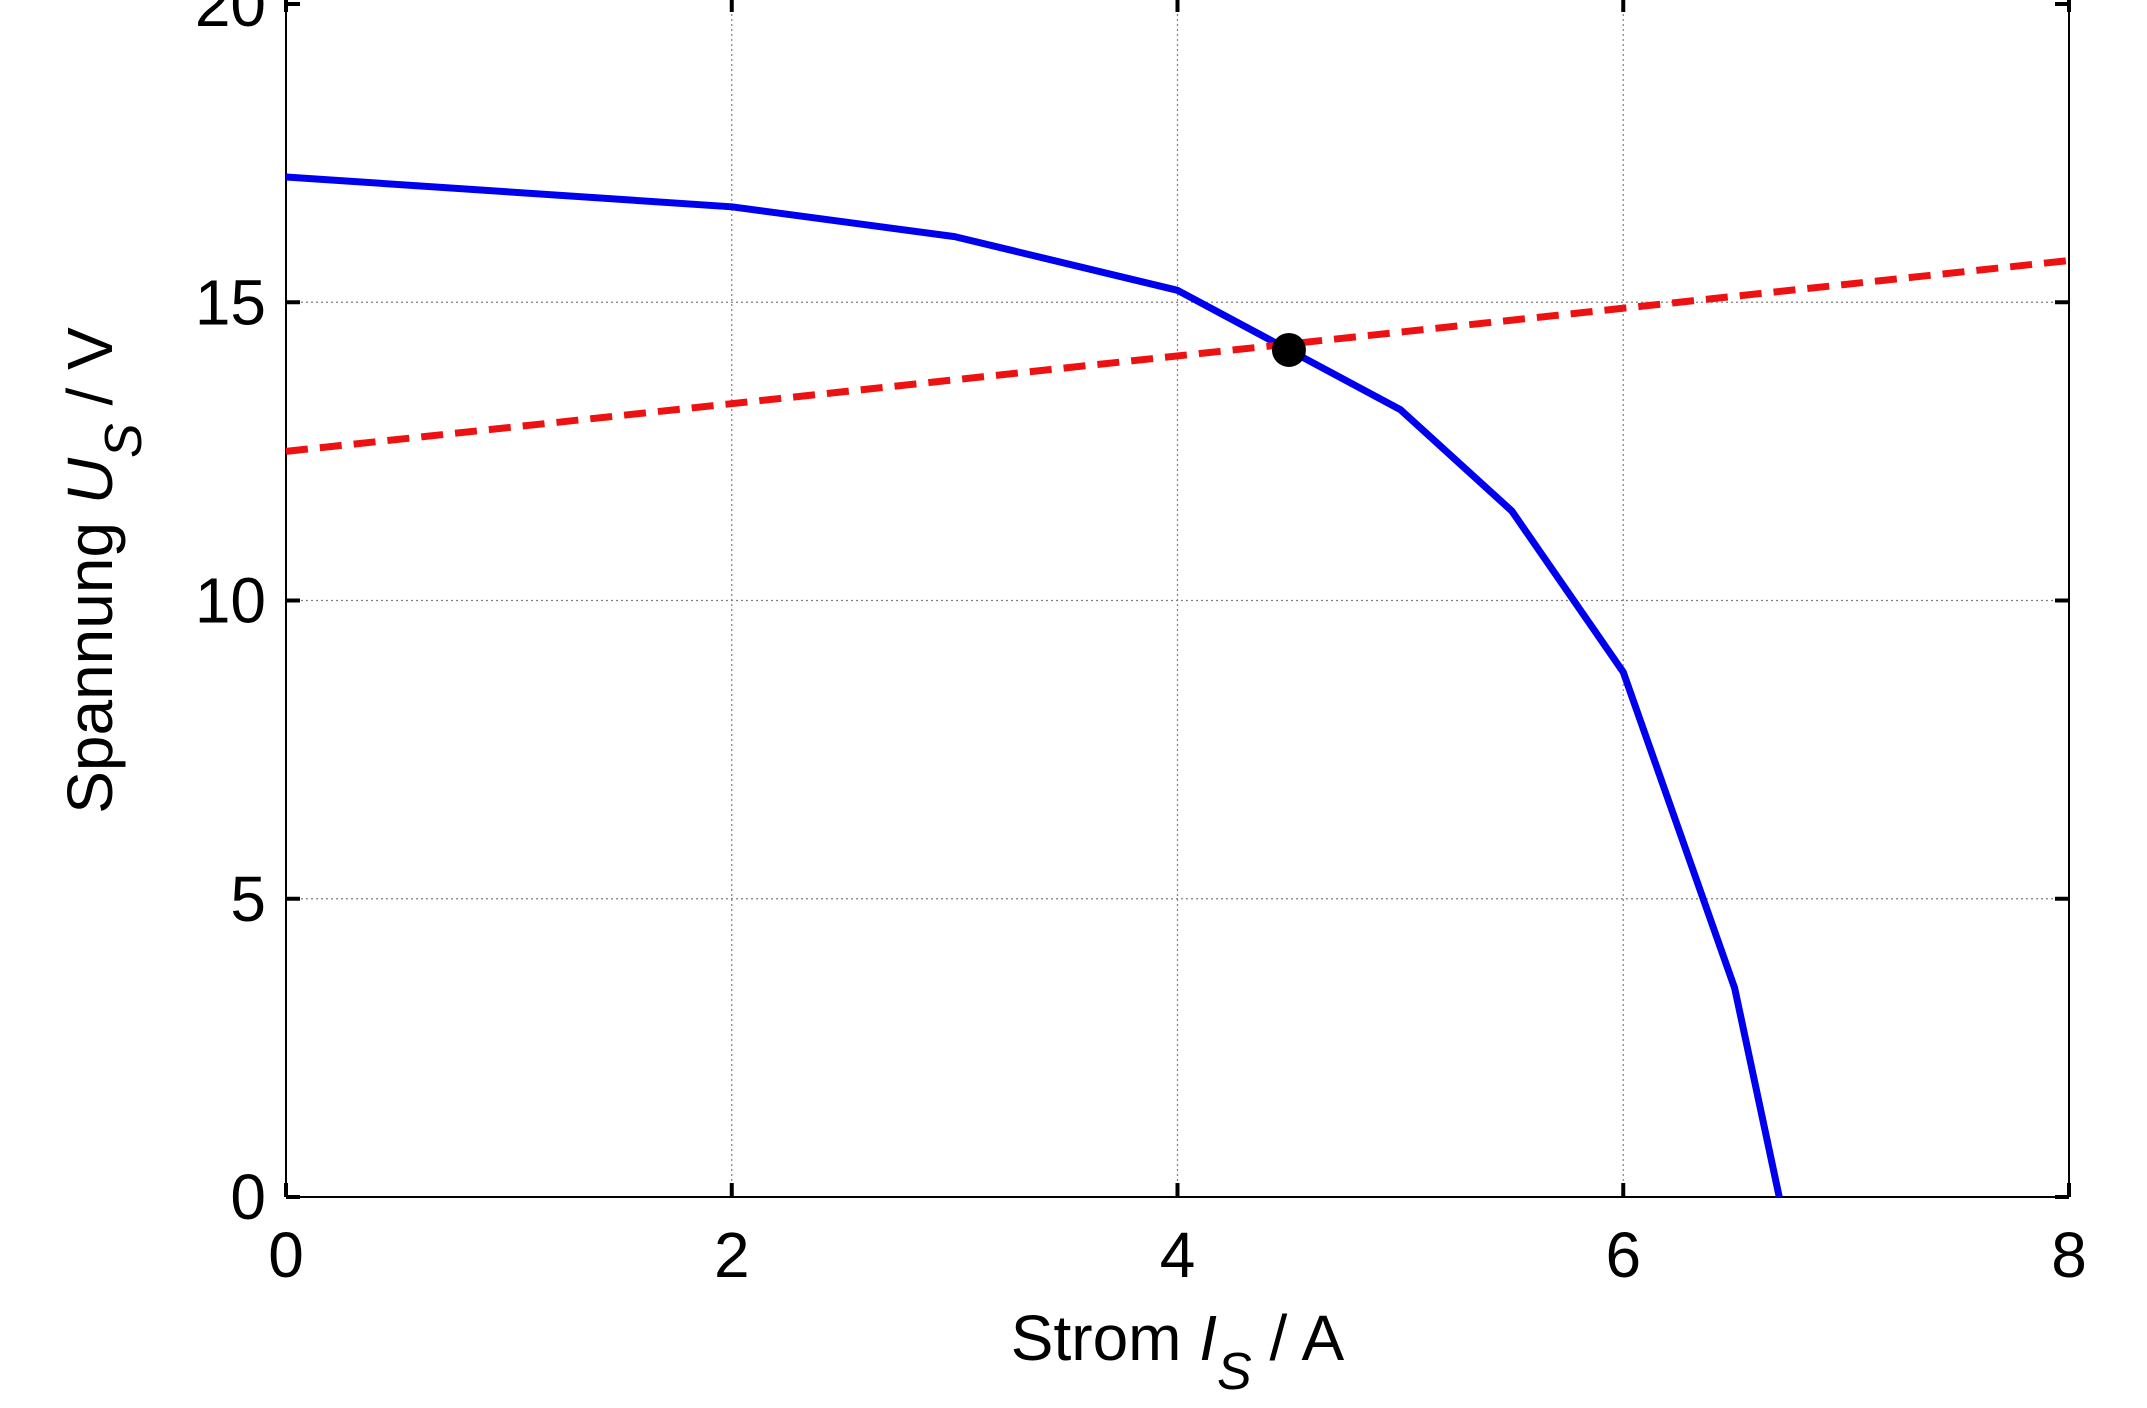 This screenshot has height=1408, width=2147. What do you see at coordinates (248, 1197) in the screenshot?
I see `y-tick-label: 0` at bounding box center [248, 1197].